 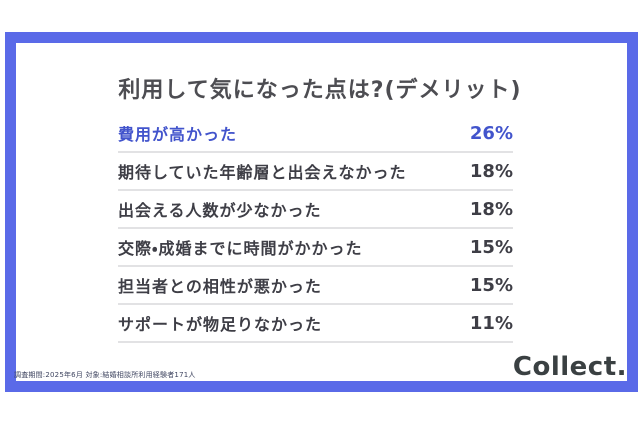 What do you see at coordinates (240, 248) in the screenshot?
I see `row-label: 交際・成婚までに時間がかかった` at bounding box center [240, 248].